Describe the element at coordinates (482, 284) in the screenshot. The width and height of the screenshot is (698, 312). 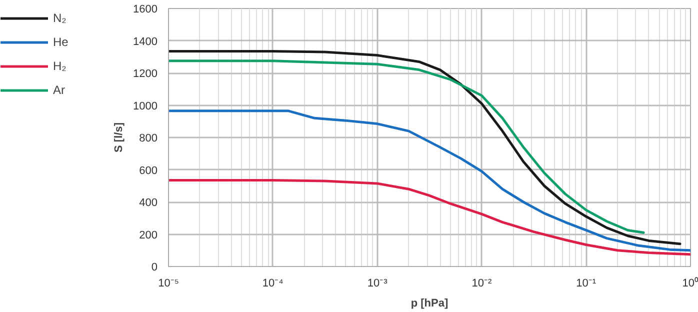
I see `x-tick-label: 10⁻²` at that location.